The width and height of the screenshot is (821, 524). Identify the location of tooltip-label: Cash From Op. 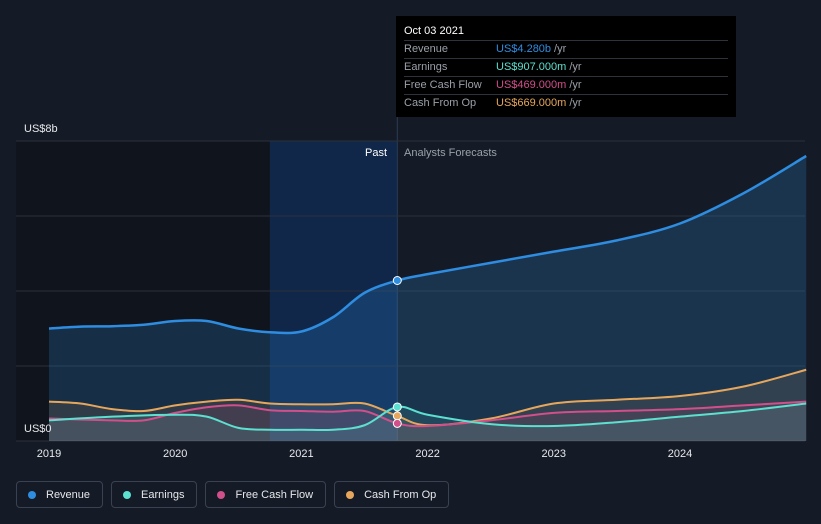
(440, 103).